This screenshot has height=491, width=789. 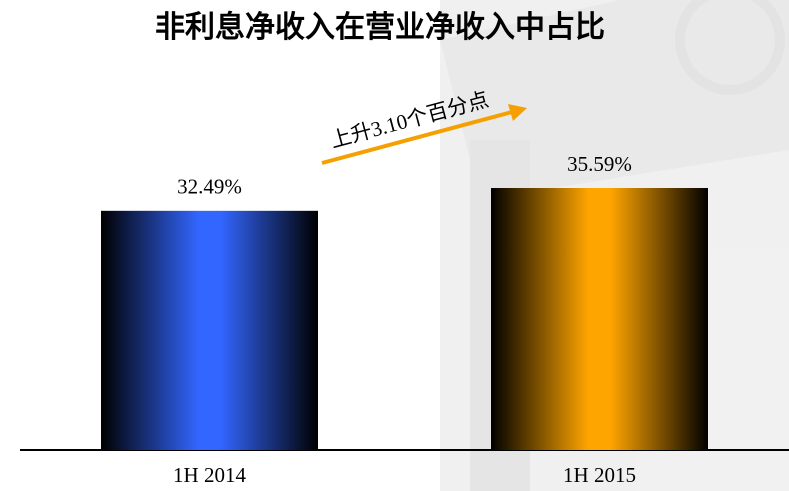 What do you see at coordinates (209, 187) in the screenshot?
I see `value-label: 32.49%` at bounding box center [209, 187].